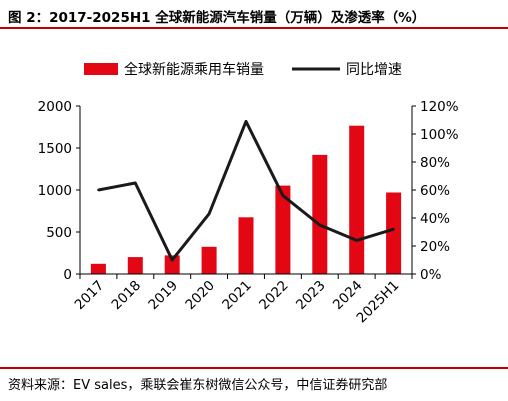 The image size is (508, 401). What do you see at coordinates (319, 225) in the screenshot?
I see `line-point-2023` at bounding box center [319, 225].